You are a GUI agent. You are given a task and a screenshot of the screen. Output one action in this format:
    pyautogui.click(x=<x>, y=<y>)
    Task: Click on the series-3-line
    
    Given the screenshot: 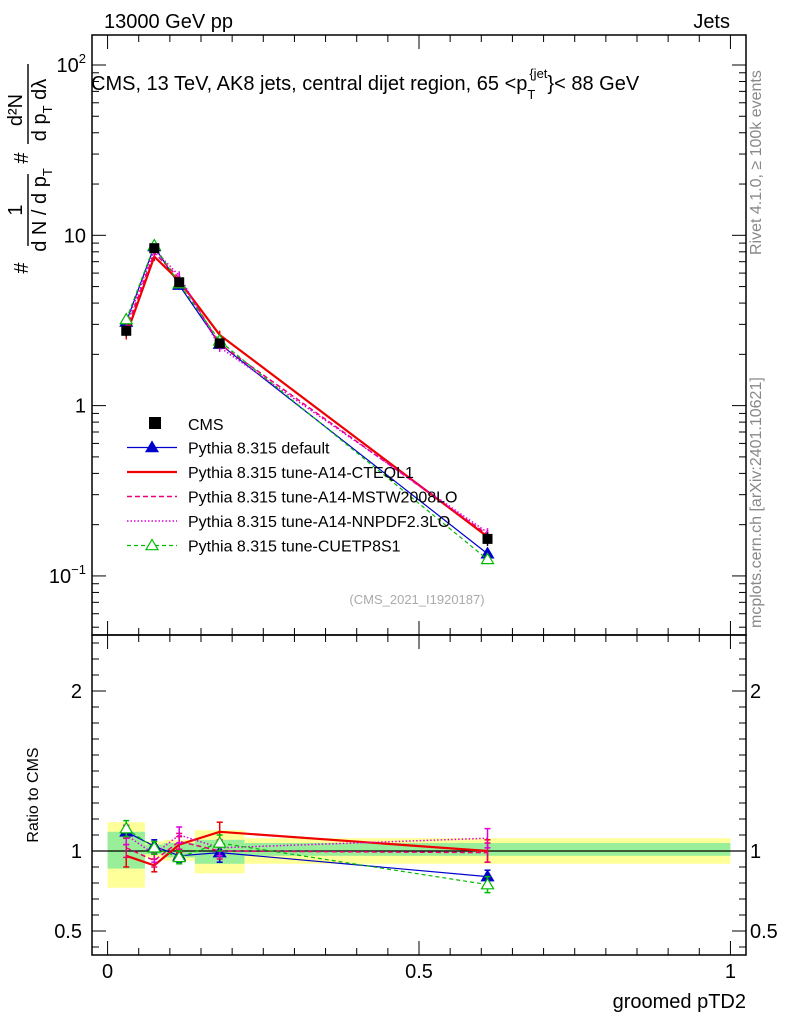 What is the action you would take?
    pyautogui.click(x=306, y=391)
    